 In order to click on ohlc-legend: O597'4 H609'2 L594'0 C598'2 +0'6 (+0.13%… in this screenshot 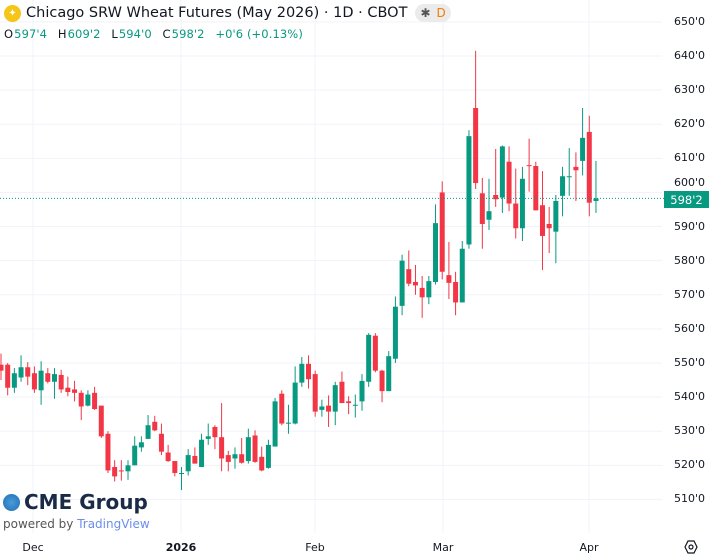, I will do `click(154, 34)`.